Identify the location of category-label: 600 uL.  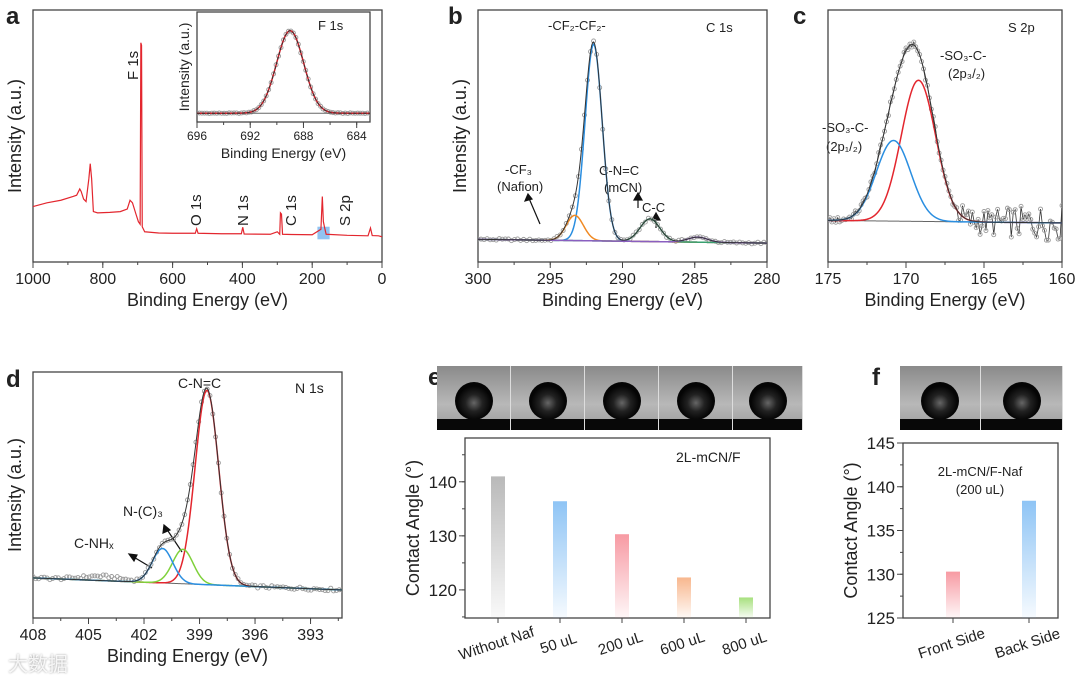
(682, 644).